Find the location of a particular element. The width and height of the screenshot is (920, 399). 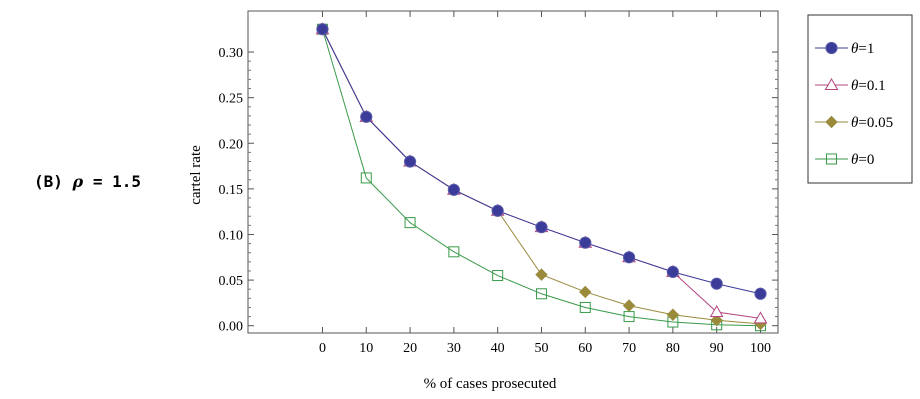

legend-theta-value: =0 is located at coordinates (866, 160).